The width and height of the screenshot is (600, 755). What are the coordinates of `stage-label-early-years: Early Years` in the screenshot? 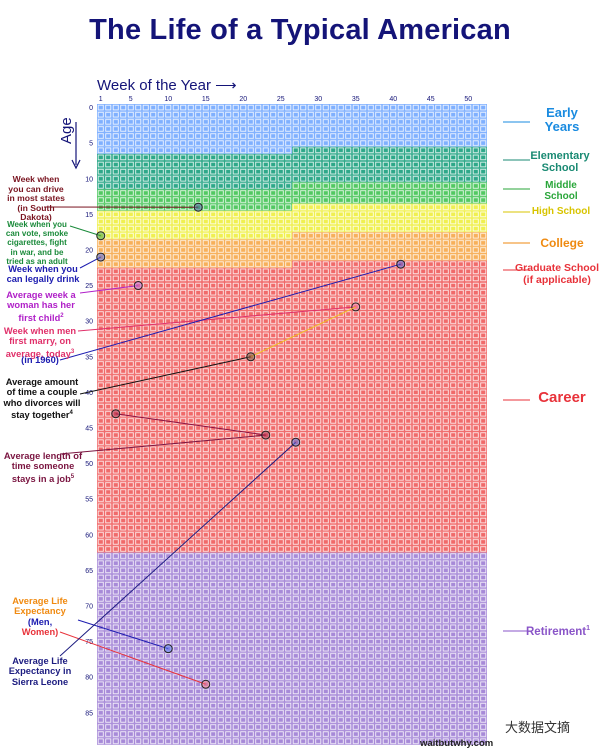 It's located at (562, 119).